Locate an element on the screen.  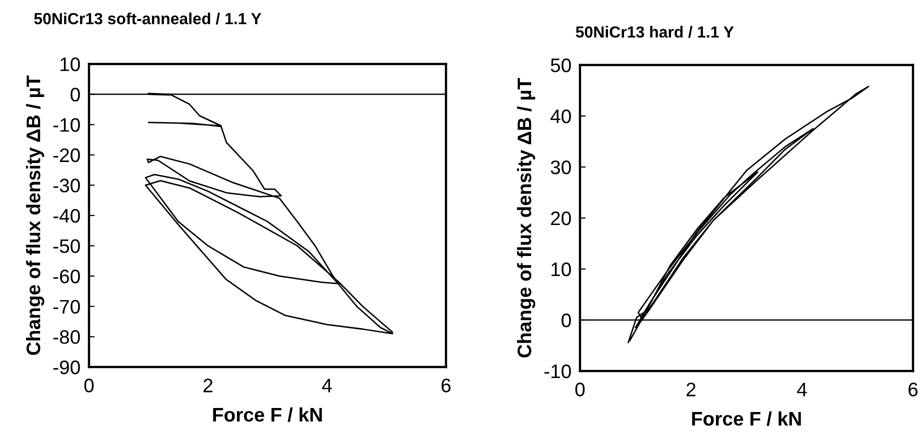
y-tick-label: -20 is located at coordinates (66, 155).